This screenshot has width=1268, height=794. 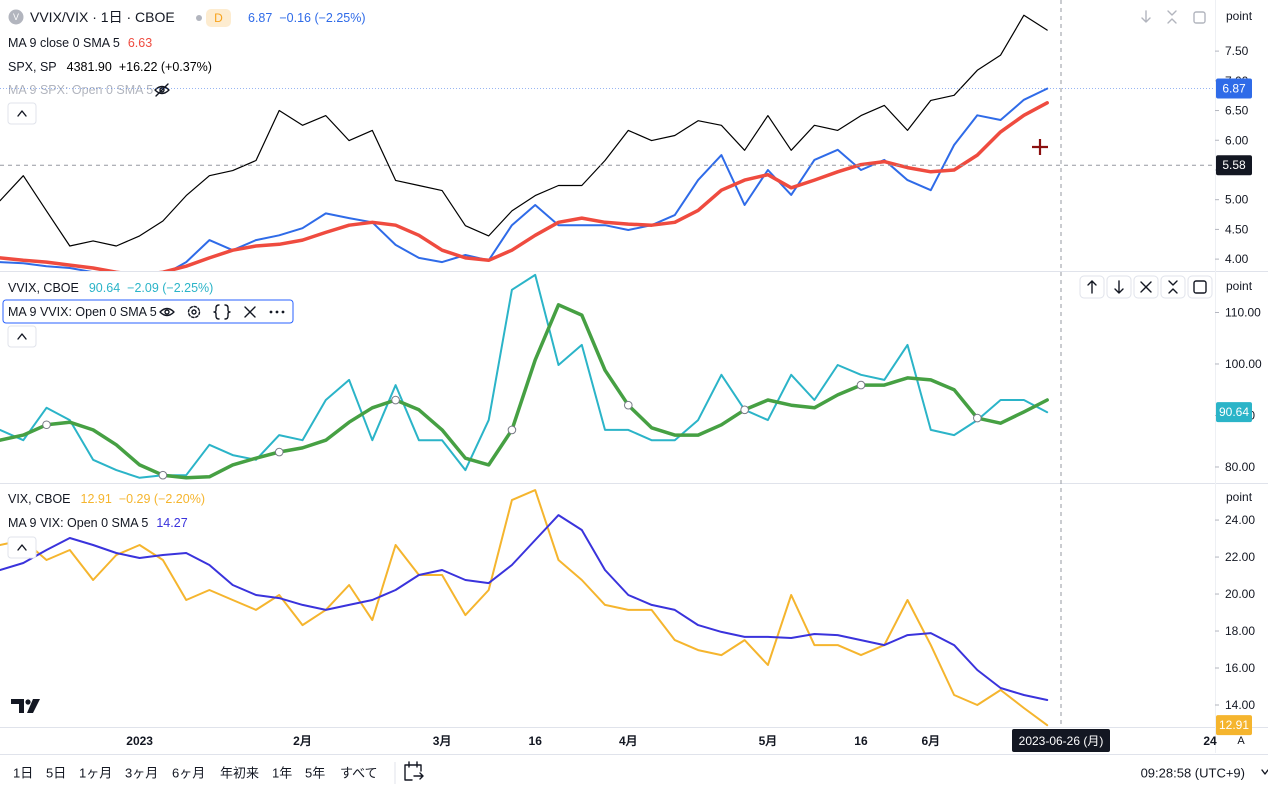 I want to click on legend-change: −0.16 (−2.25%), so click(x=322, y=18).